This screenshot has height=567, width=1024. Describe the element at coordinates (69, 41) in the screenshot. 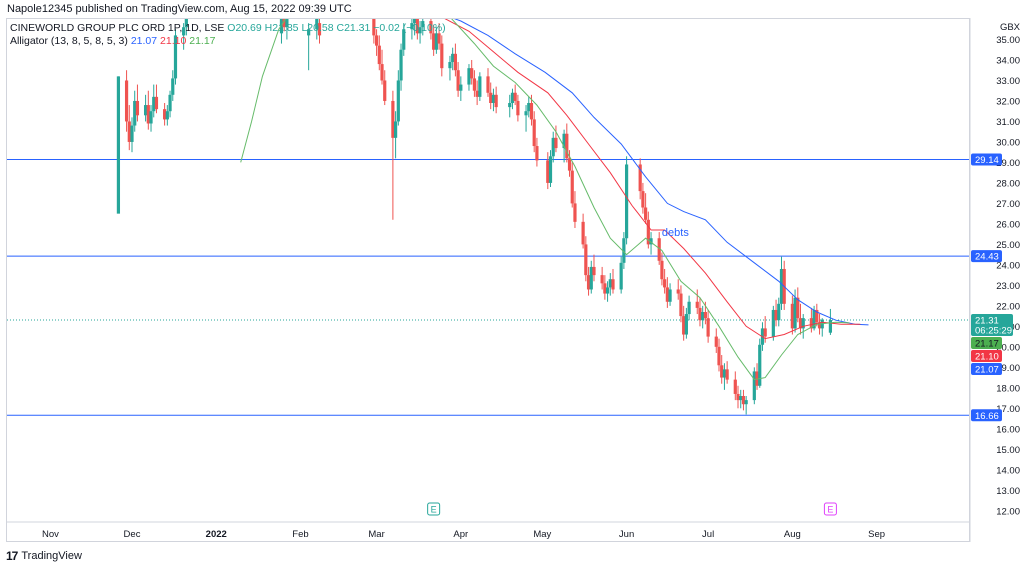

I see `indicator-name: Alligator (13, 8, 5, 8, 5, 3)` at that location.